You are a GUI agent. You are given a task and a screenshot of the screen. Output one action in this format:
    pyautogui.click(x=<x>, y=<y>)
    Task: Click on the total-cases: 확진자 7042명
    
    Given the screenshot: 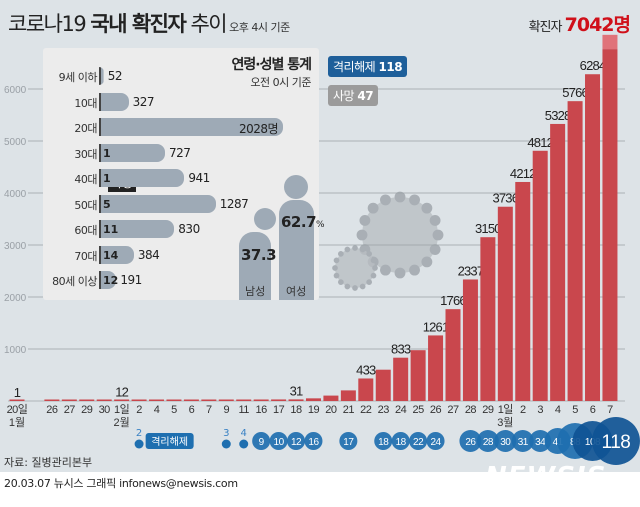 What is the action you would take?
    pyautogui.click(x=579, y=25)
    